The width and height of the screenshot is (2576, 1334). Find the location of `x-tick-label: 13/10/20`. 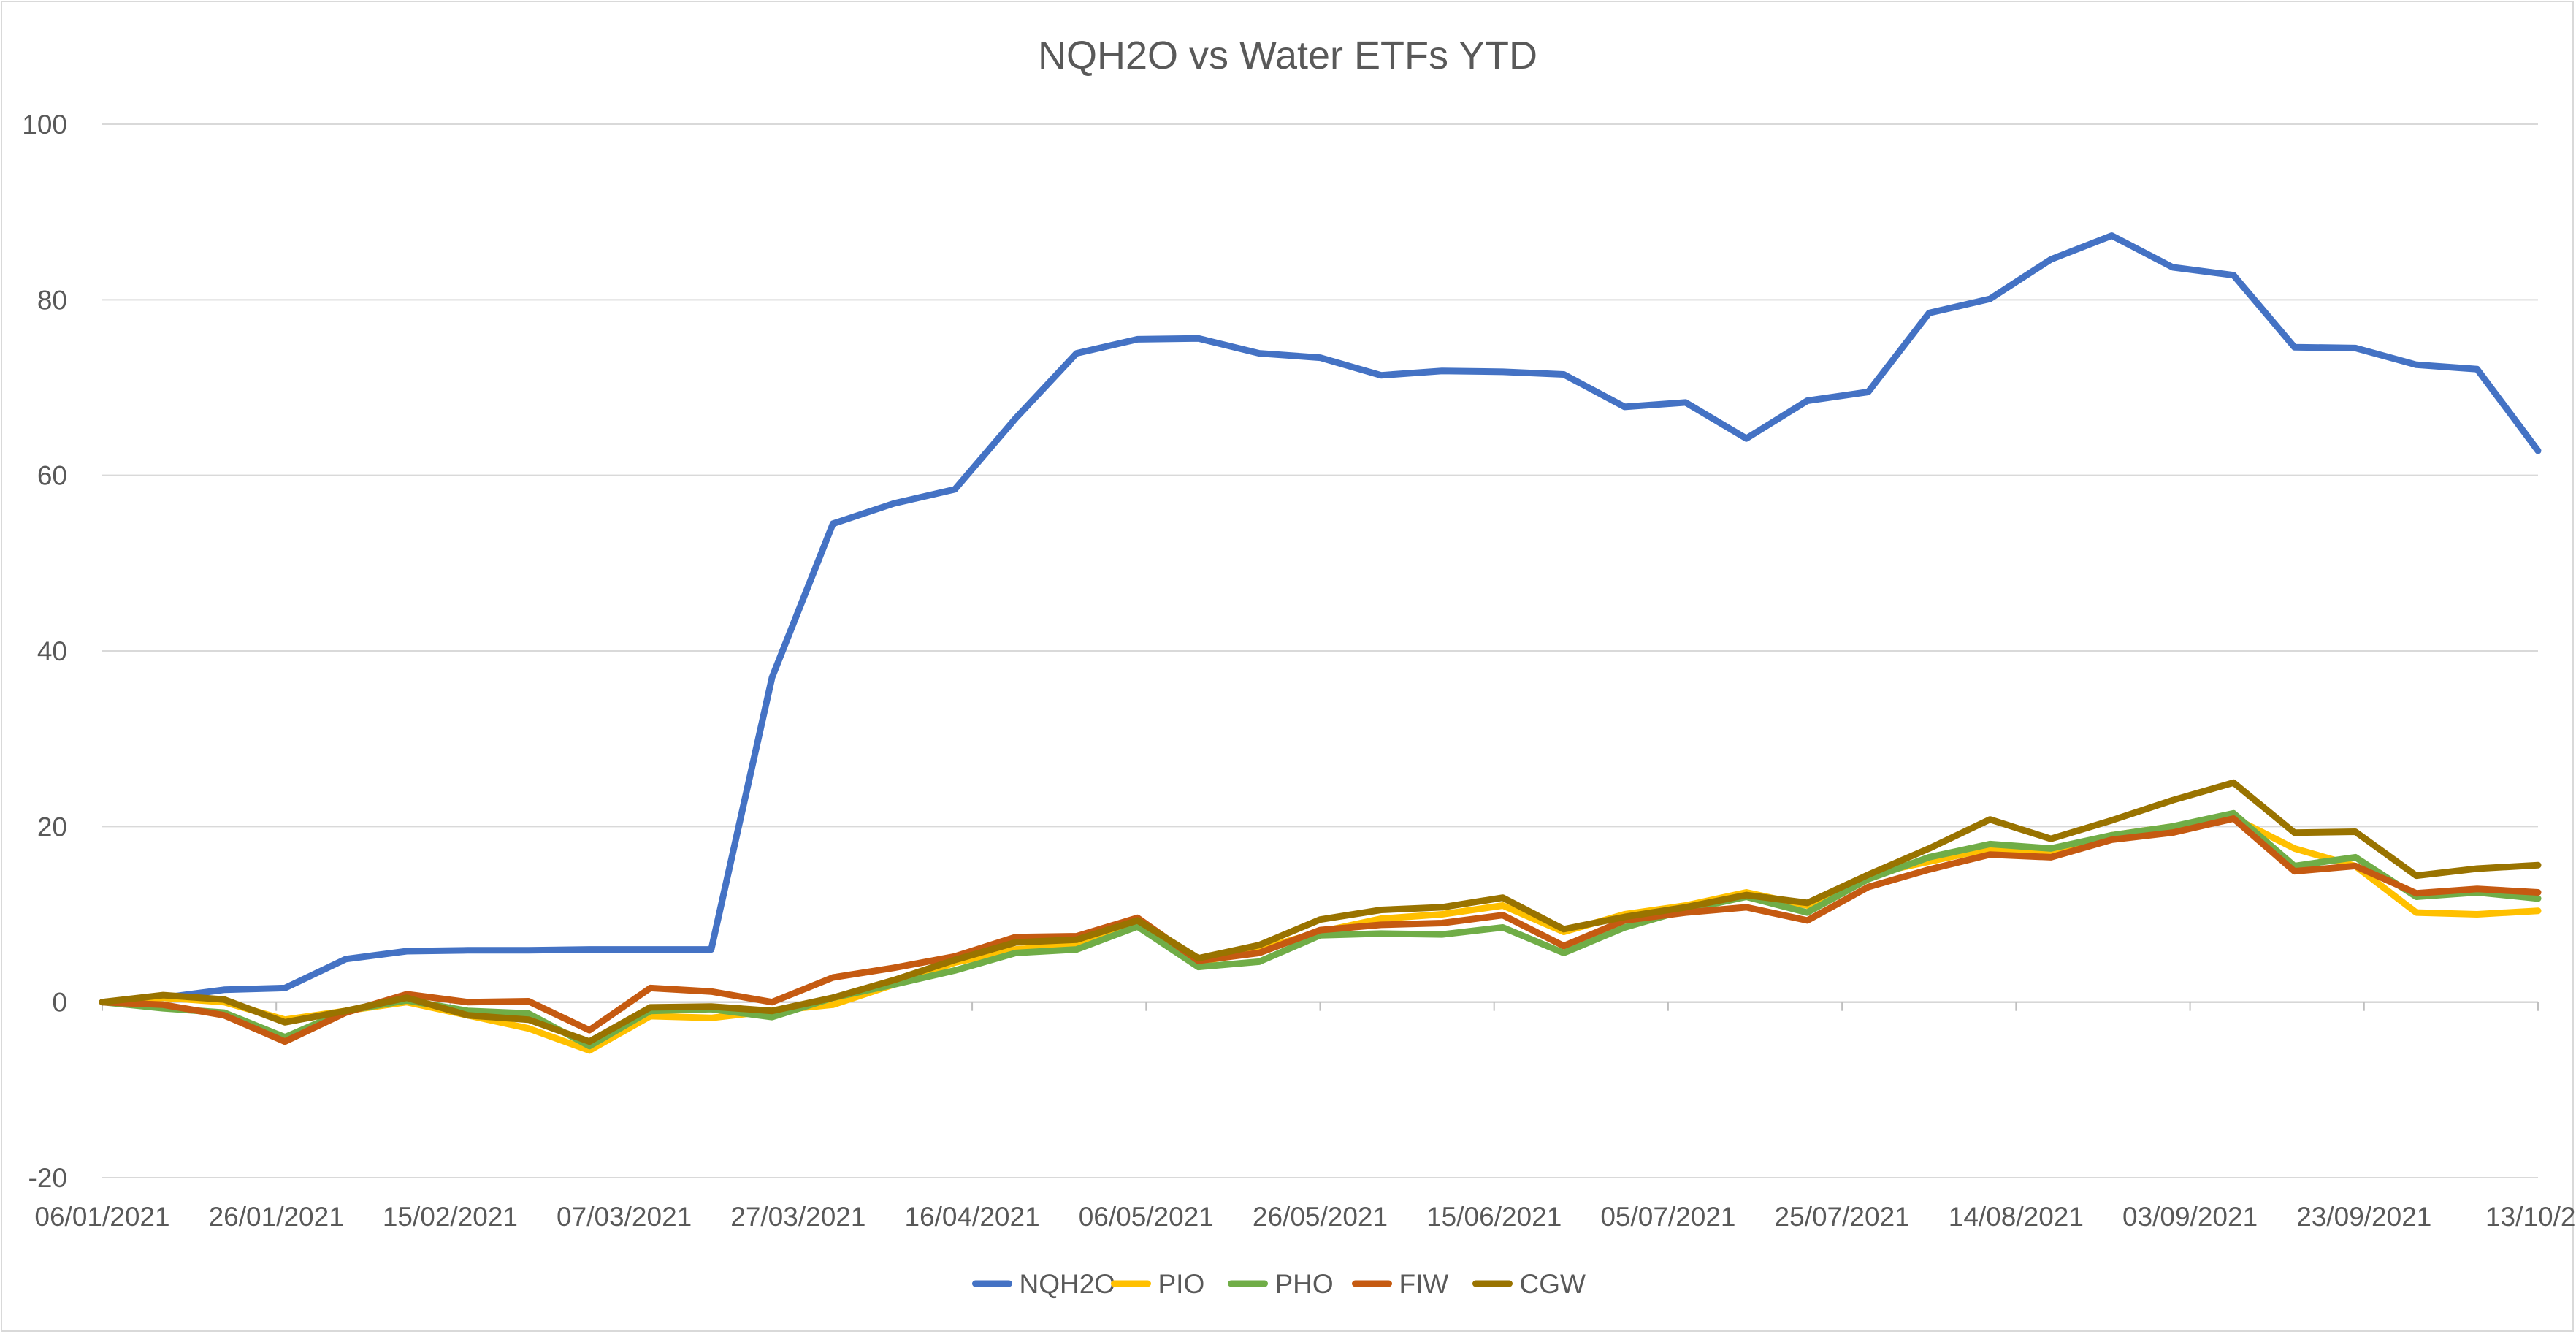

x-tick-label: 13/10/20 is located at coordinates (2530, 1217).